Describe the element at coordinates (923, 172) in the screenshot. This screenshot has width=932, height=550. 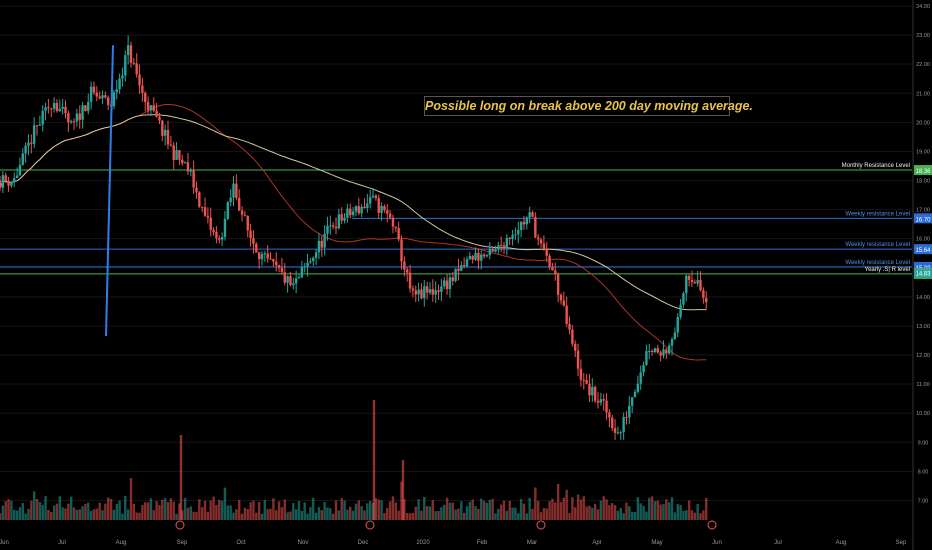
I see `level-price-text: 18.36` at that location.